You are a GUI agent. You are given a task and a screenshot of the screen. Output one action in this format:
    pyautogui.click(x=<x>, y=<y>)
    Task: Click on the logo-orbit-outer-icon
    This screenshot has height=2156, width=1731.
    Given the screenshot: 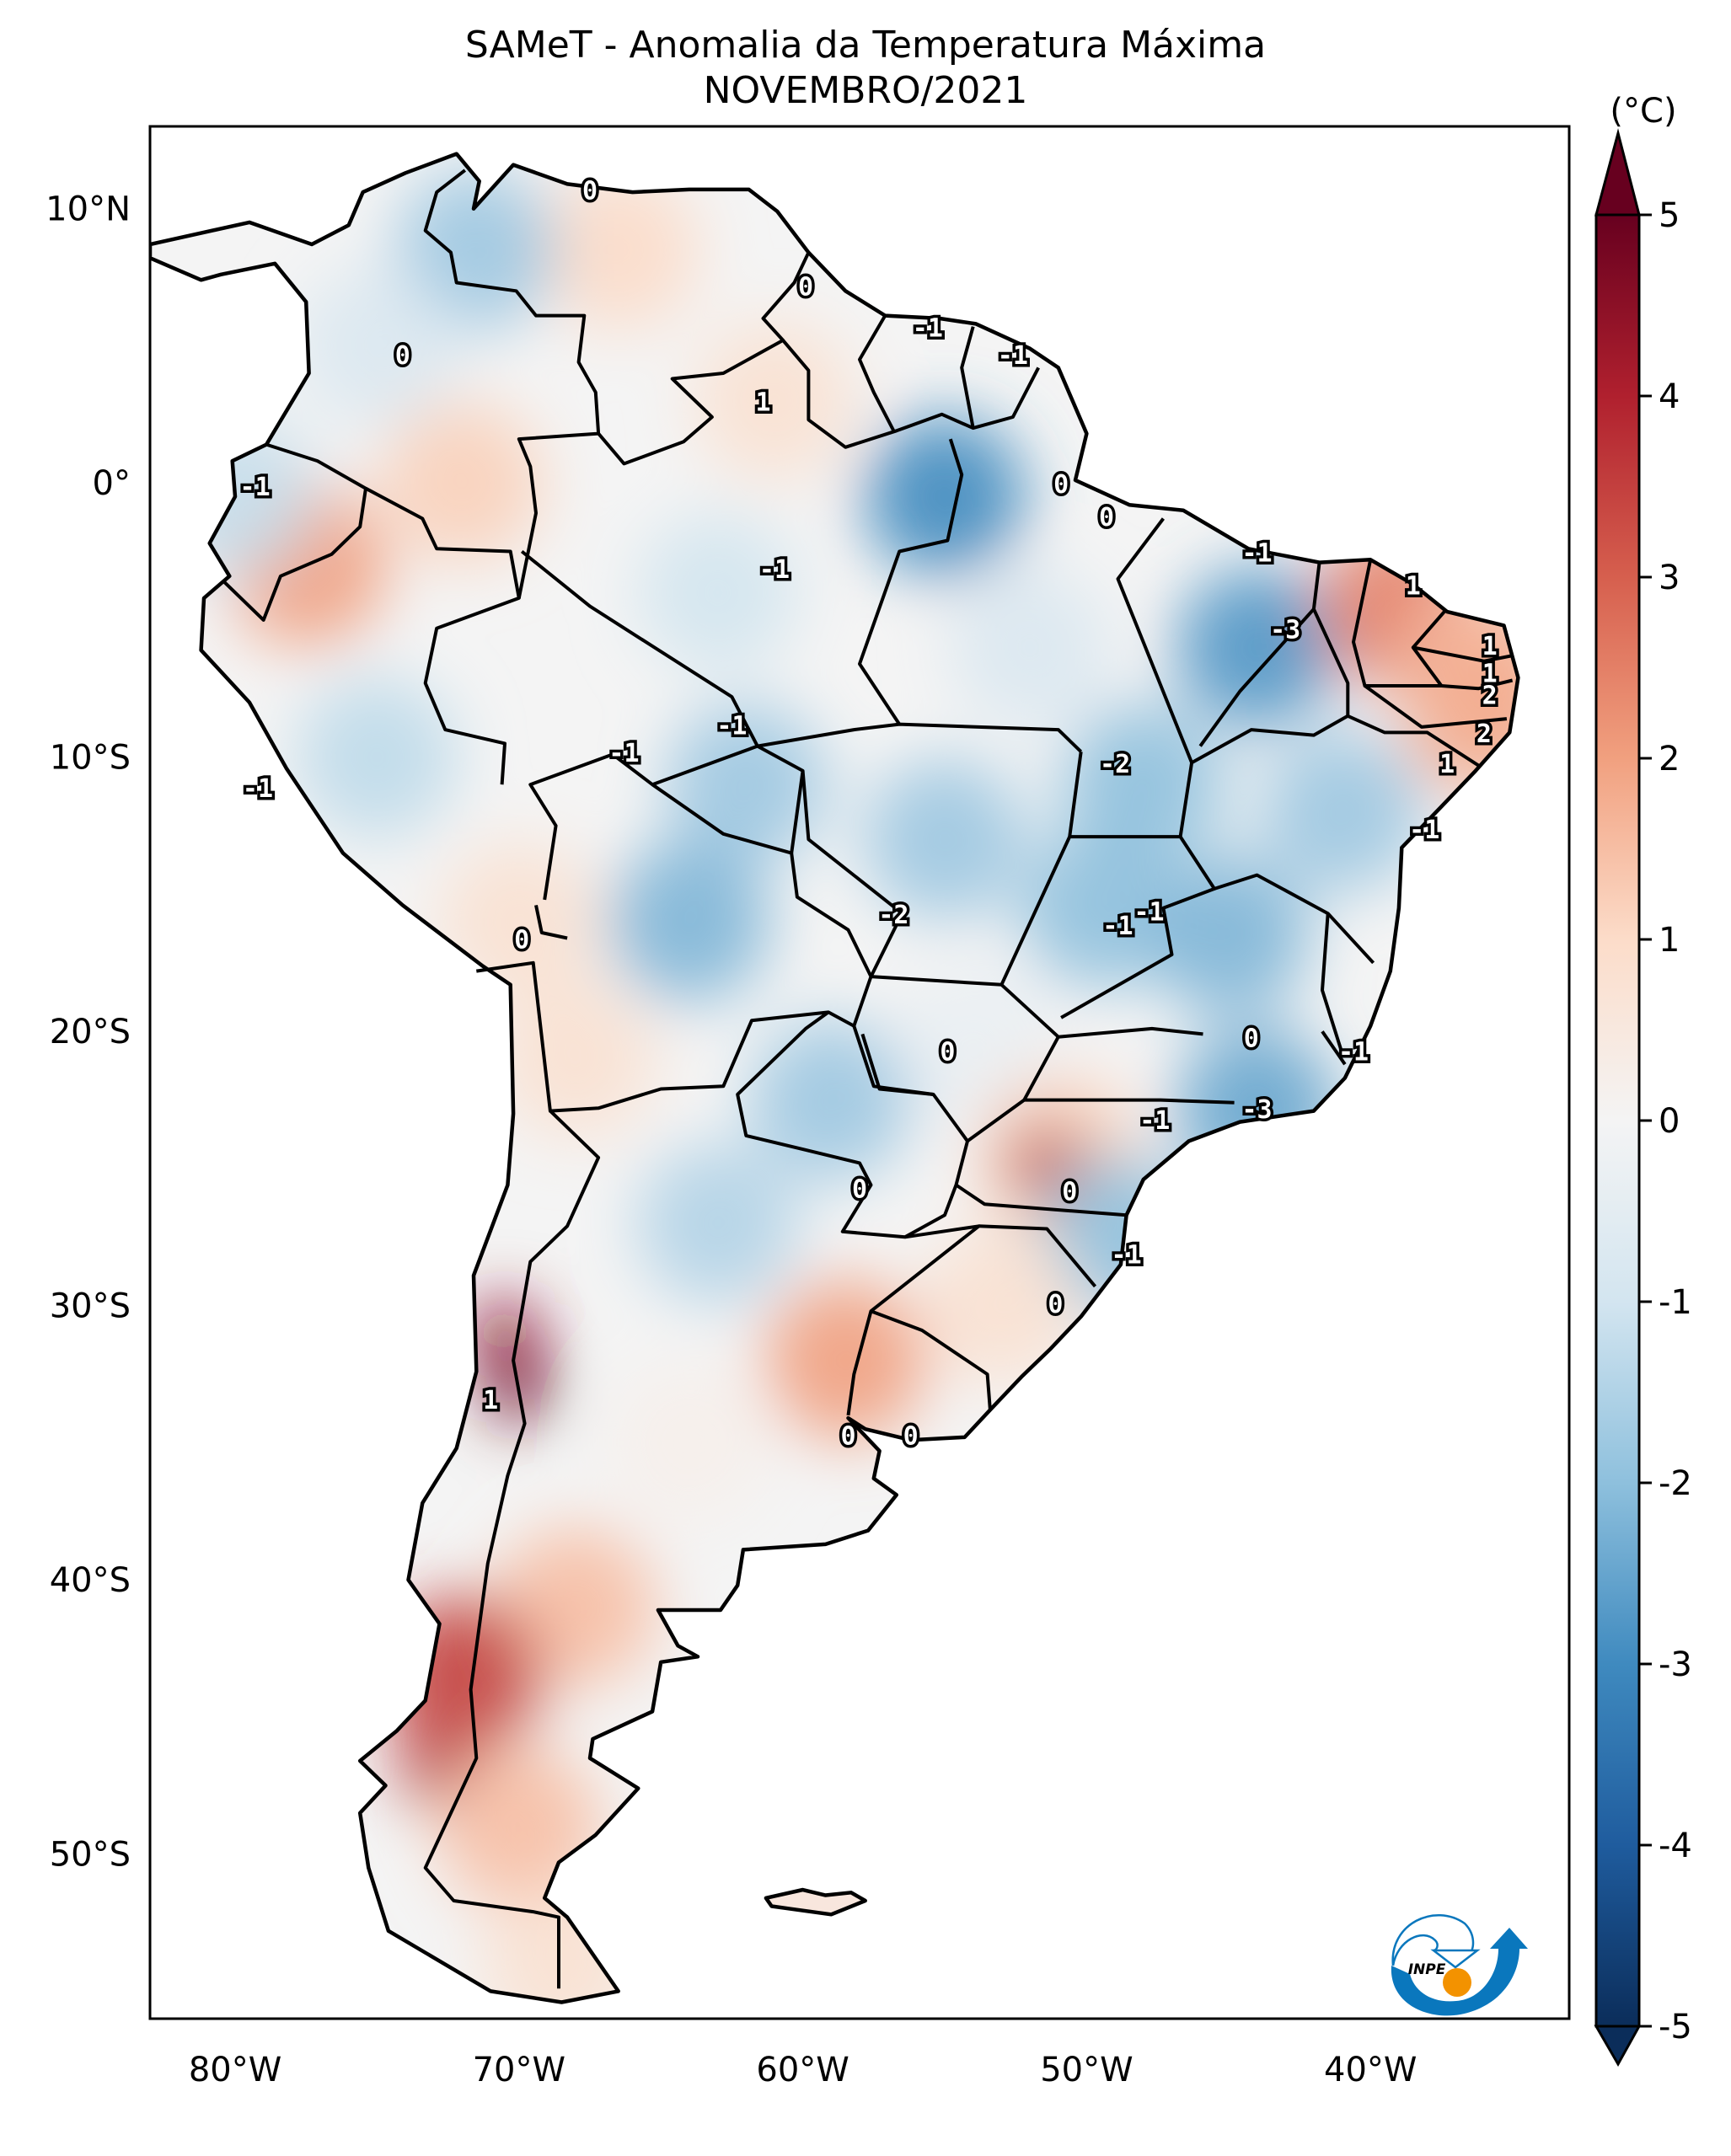 What is the action you would take?
    pyautogui.click(x=1433, y=1940)
    